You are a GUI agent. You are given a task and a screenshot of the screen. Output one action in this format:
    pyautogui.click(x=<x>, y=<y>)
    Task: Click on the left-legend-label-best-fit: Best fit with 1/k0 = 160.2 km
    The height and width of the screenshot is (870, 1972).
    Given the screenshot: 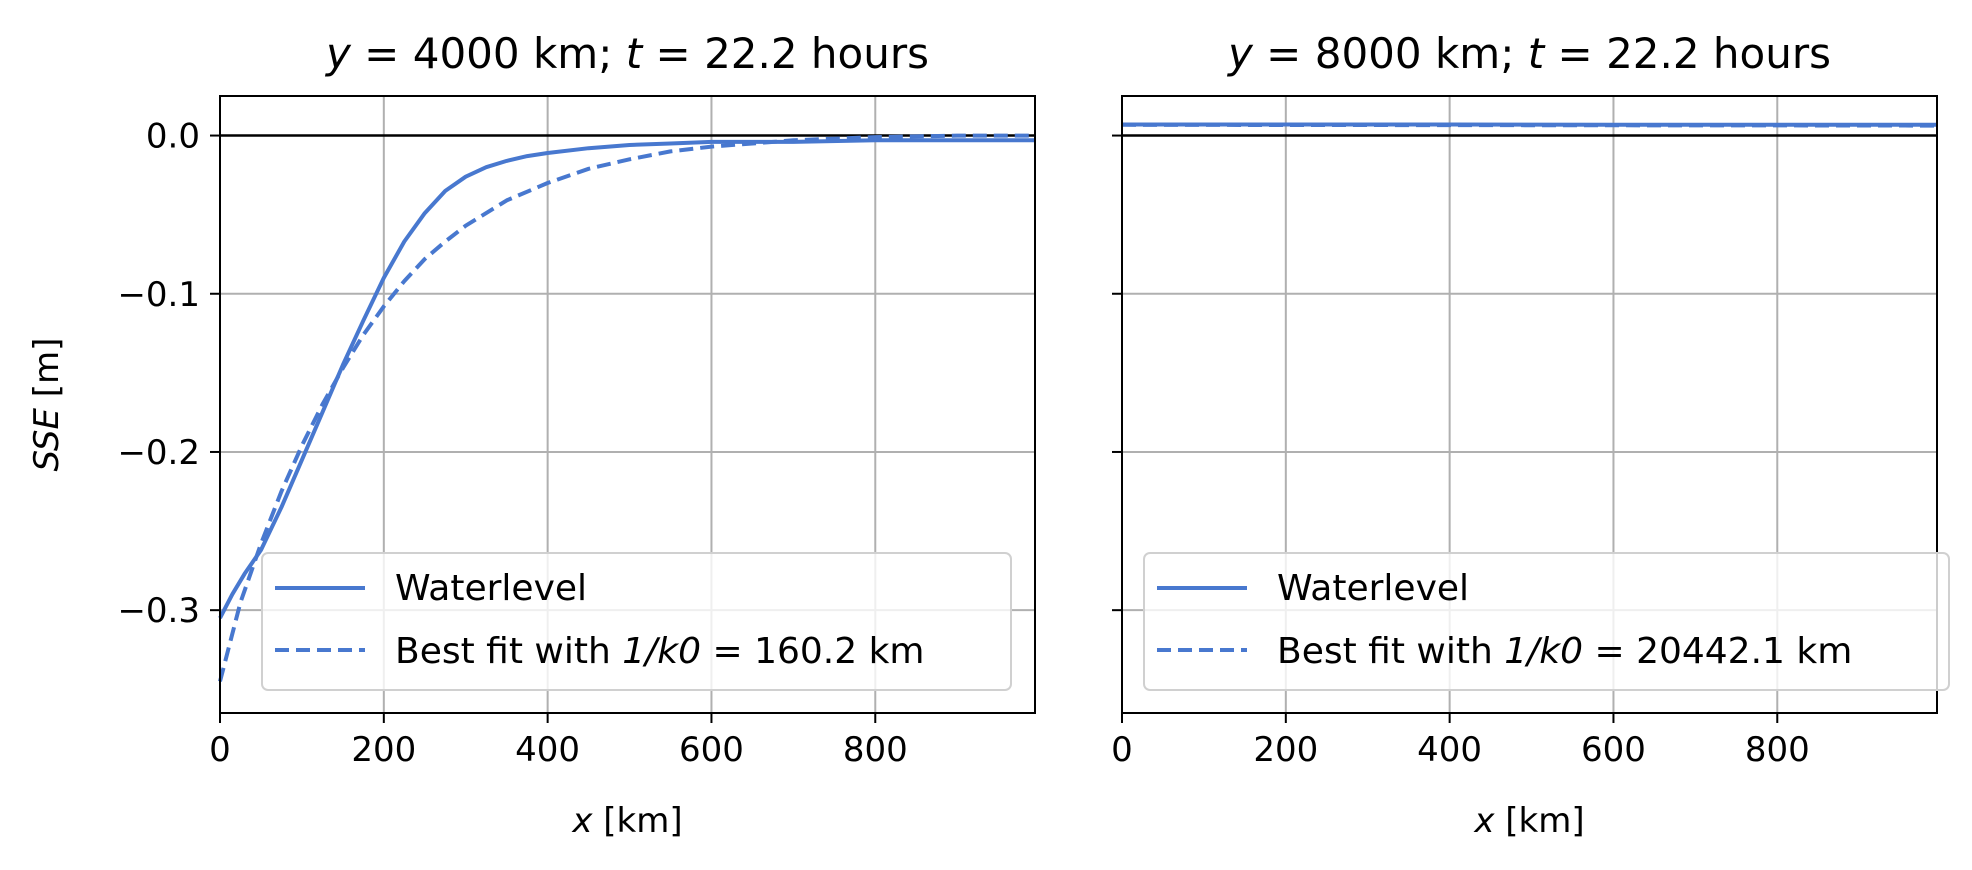 What is the action you would take?
    pyautogui.click(x=660, y=651)
    